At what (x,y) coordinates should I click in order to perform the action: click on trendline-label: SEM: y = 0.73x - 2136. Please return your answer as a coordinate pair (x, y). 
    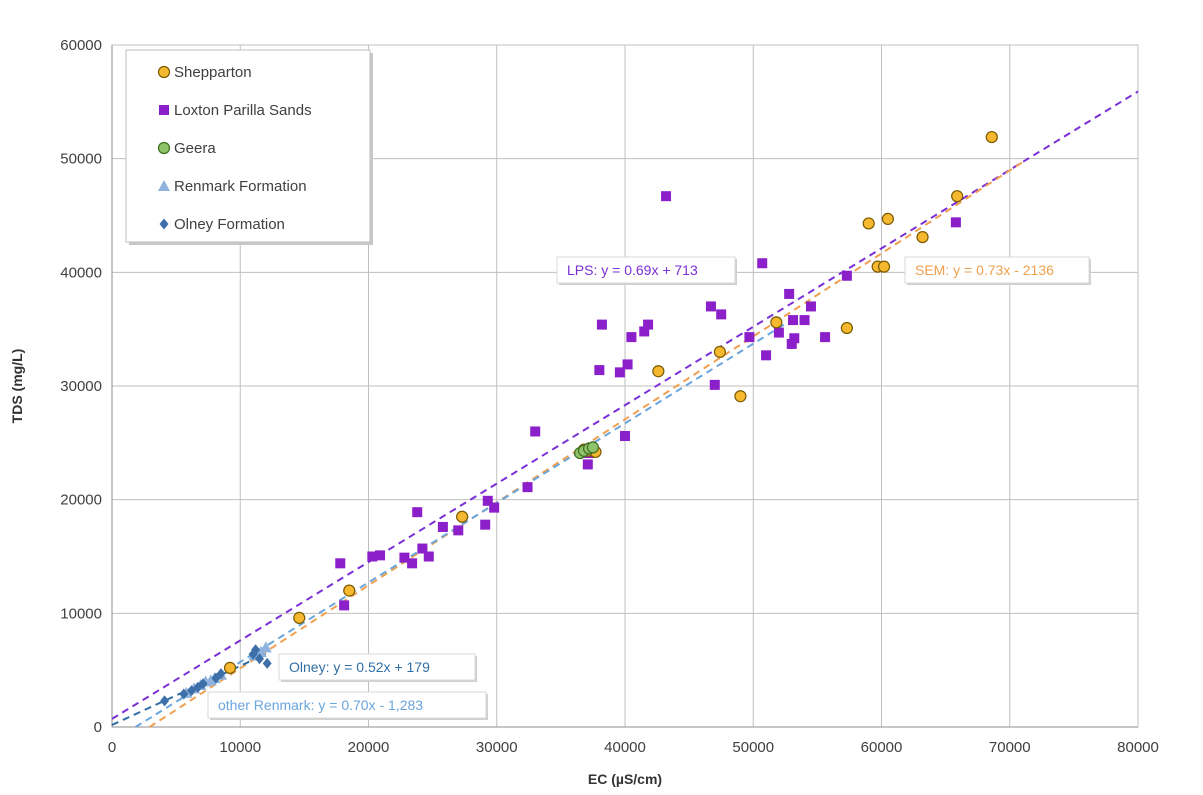
    Looking at the image, I should click on (984, 270).